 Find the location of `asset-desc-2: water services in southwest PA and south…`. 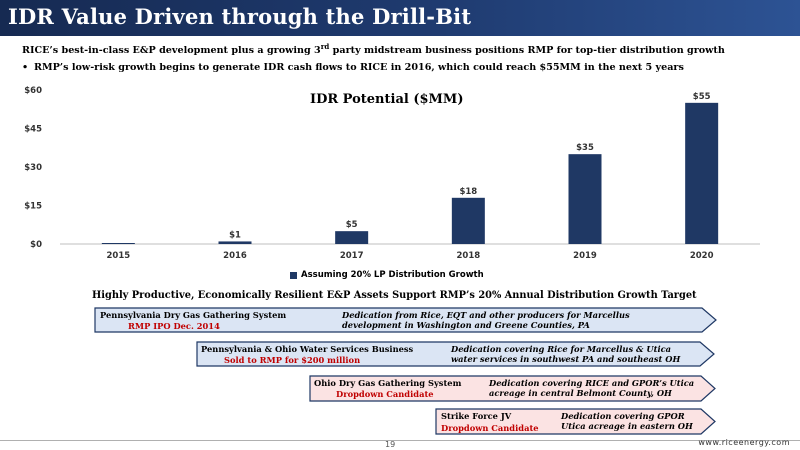

asset-desc-2: water services in southwest PA and south… is located at coordinates (566, 359).